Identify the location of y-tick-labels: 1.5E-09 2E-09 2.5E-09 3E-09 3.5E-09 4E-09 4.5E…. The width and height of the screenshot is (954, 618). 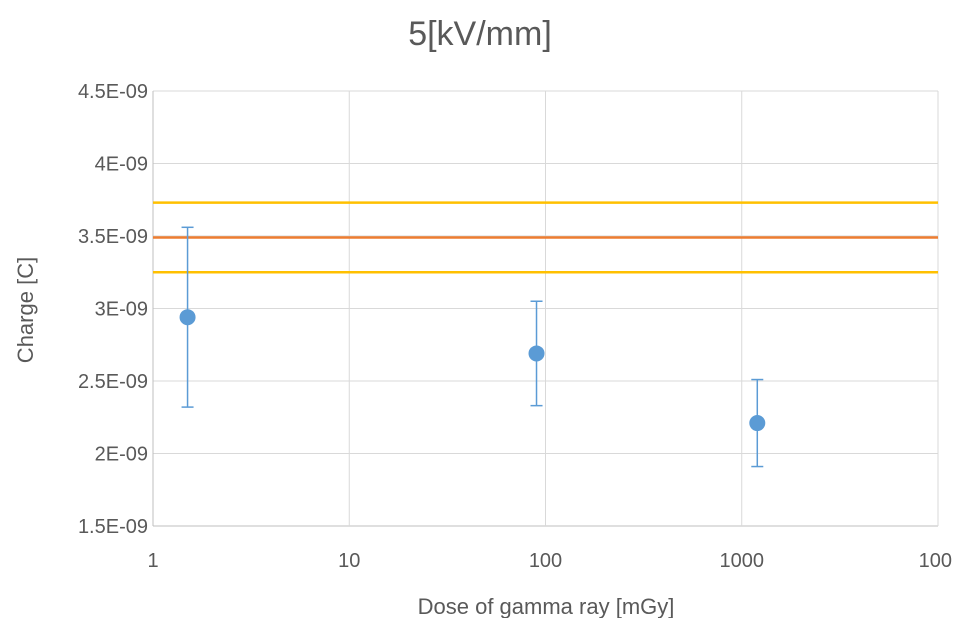
(113, 309).